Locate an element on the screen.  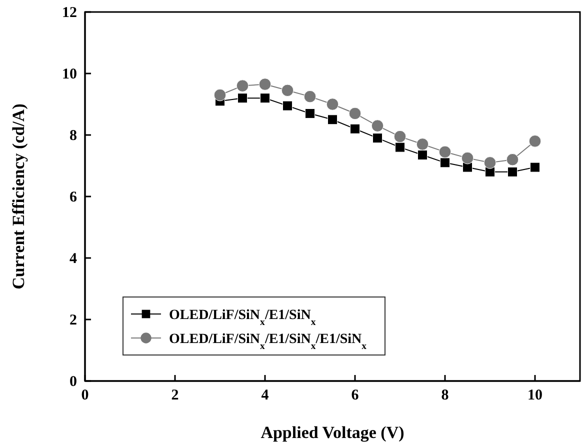
legend-label: OLED/LiF/SiN$_{x}$/E1/SiN$_{x}$ is located at coordinates (242, 318).